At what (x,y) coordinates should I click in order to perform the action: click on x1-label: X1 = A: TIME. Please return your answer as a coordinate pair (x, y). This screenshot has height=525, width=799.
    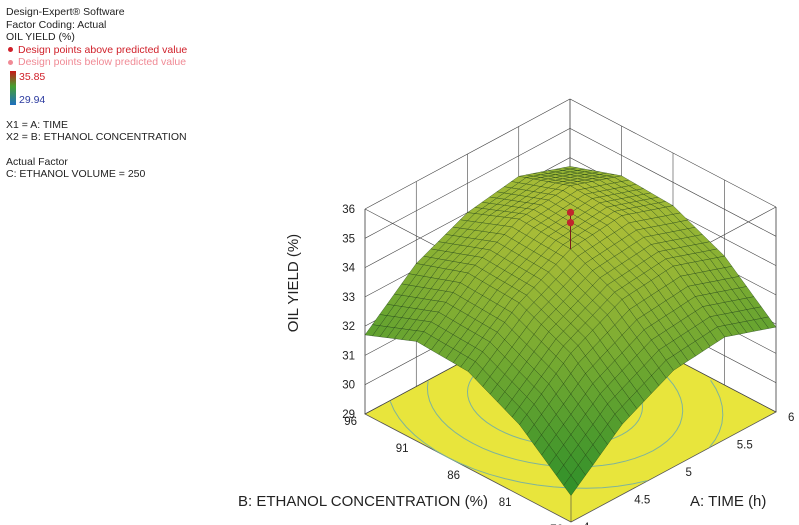
    Looking at the image, I should click on (37, 124).